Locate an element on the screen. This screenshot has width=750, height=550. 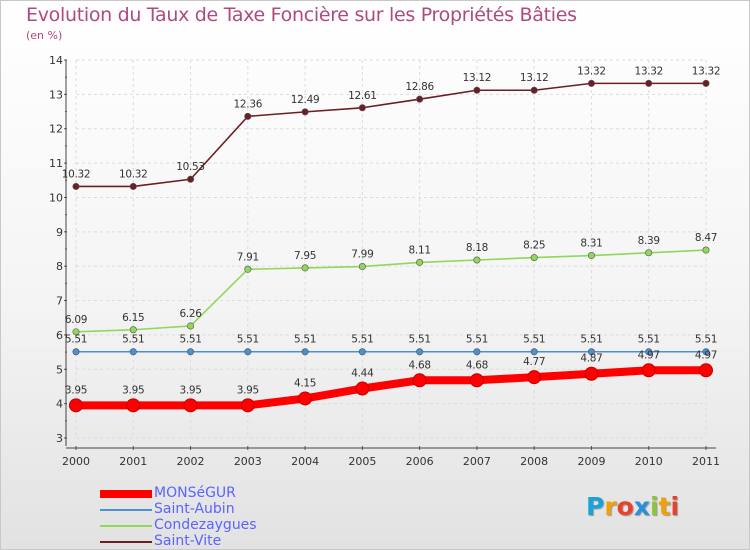
data-label: 8.11 is located at coordinates (420, 250).